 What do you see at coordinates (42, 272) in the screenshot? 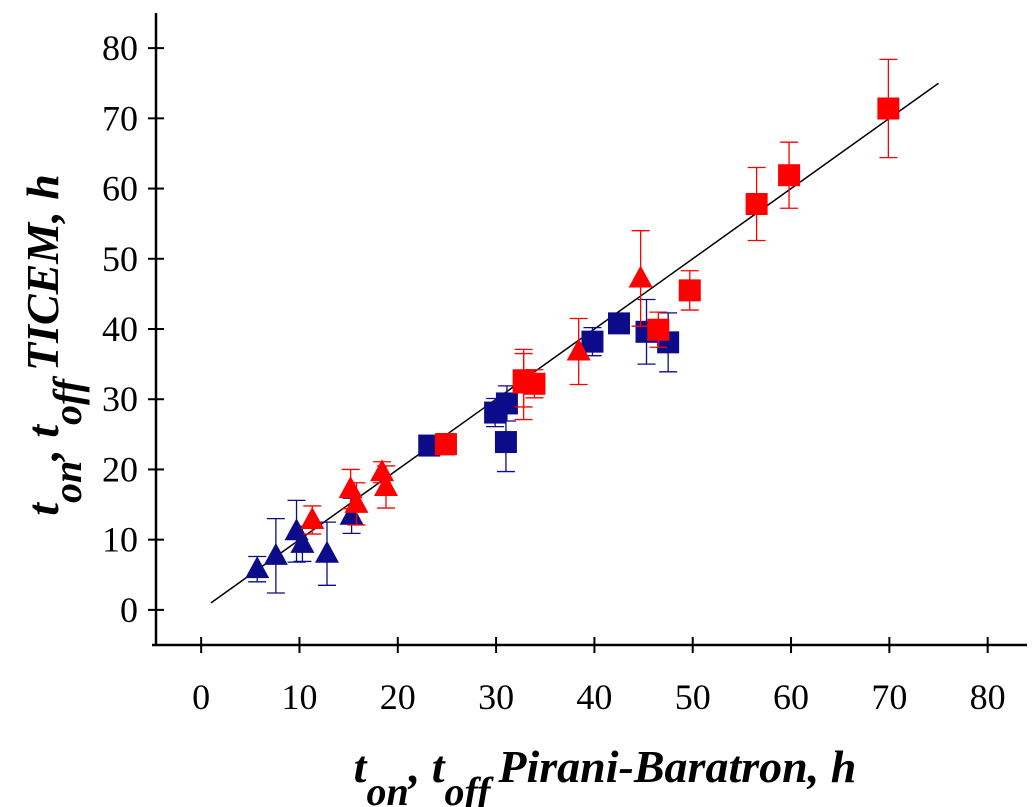
I see `axis-label-part: TICEM, h` at bounding box center [42, 272].